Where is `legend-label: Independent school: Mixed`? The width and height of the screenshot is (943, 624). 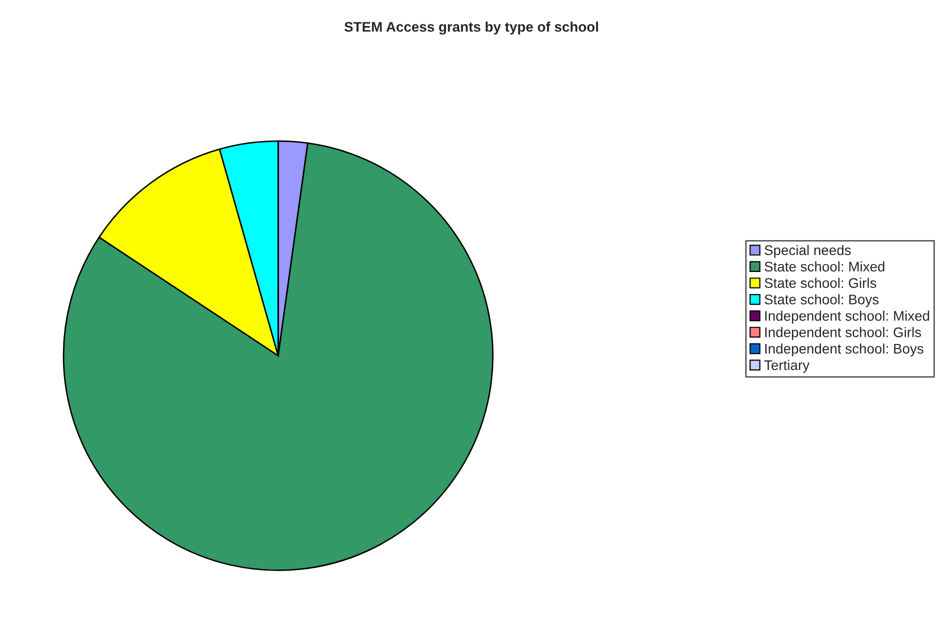
legend-label: Independent school: Mixed is located at coordinates (847, 317).